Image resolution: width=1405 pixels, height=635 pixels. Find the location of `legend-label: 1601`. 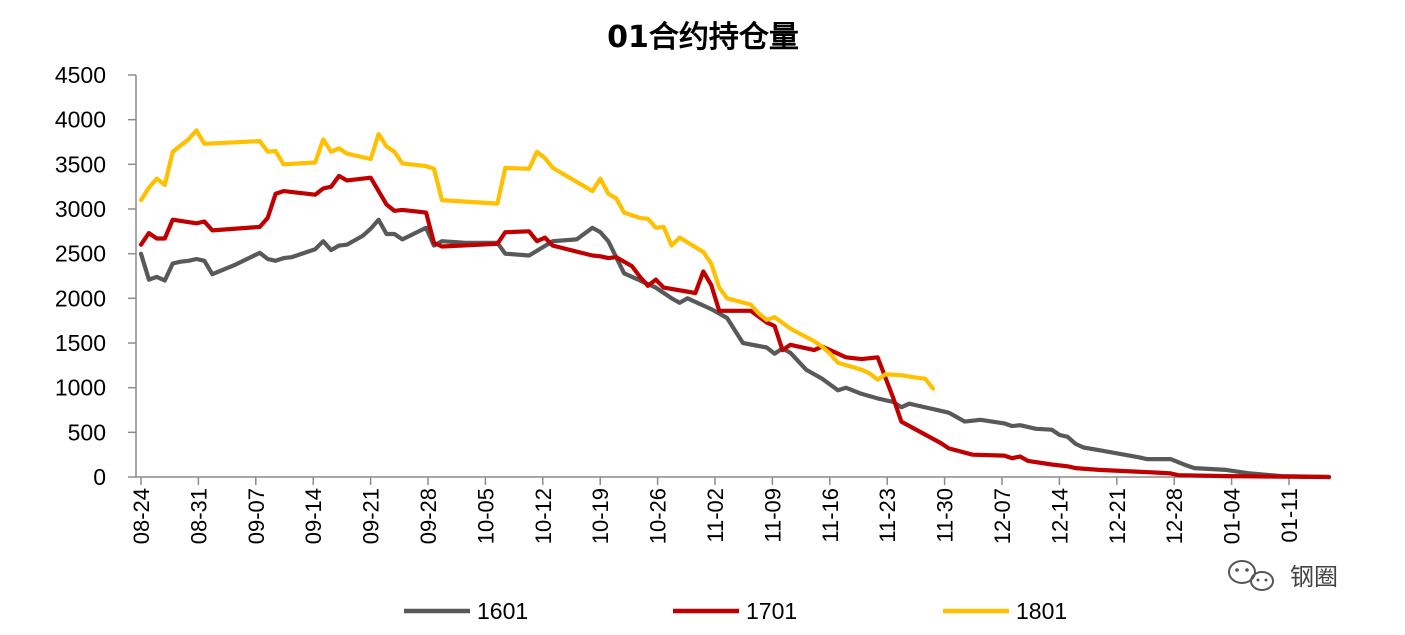

legend-label: 1601 is located at coordinates (502, 611).